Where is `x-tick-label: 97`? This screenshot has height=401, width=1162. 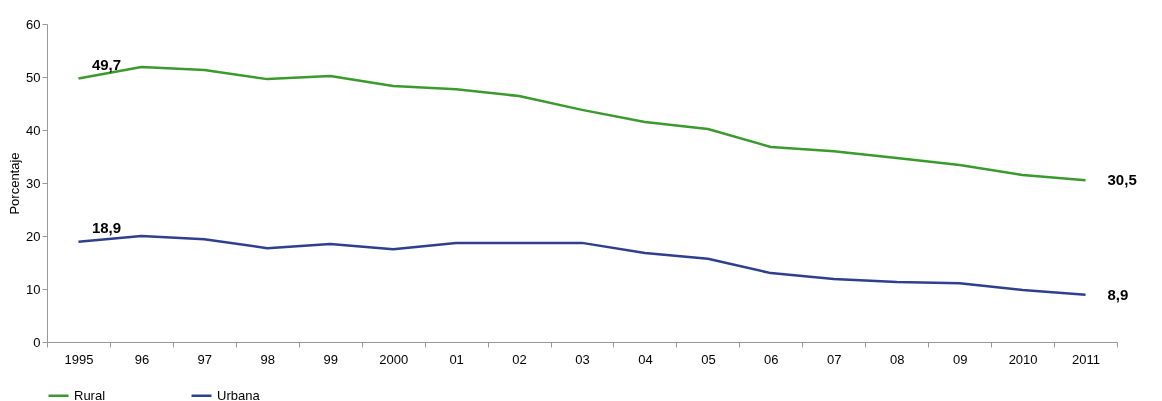
x-tick-label: 97 is located at coordinates (205, 359).